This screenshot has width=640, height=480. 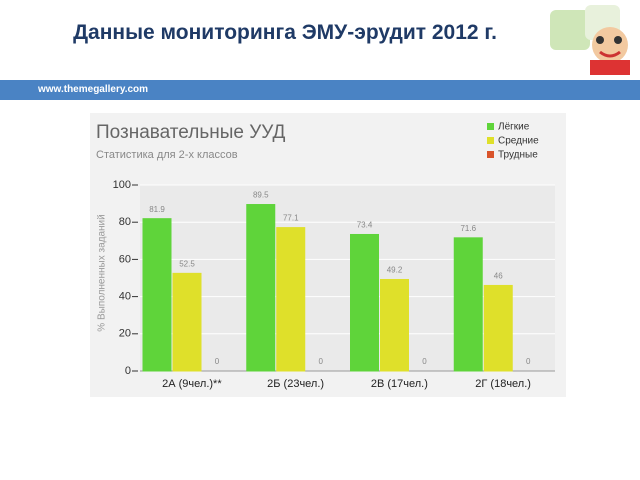 I want to click on chart-title: Познавательные УУД, so click(x=191, y=132).